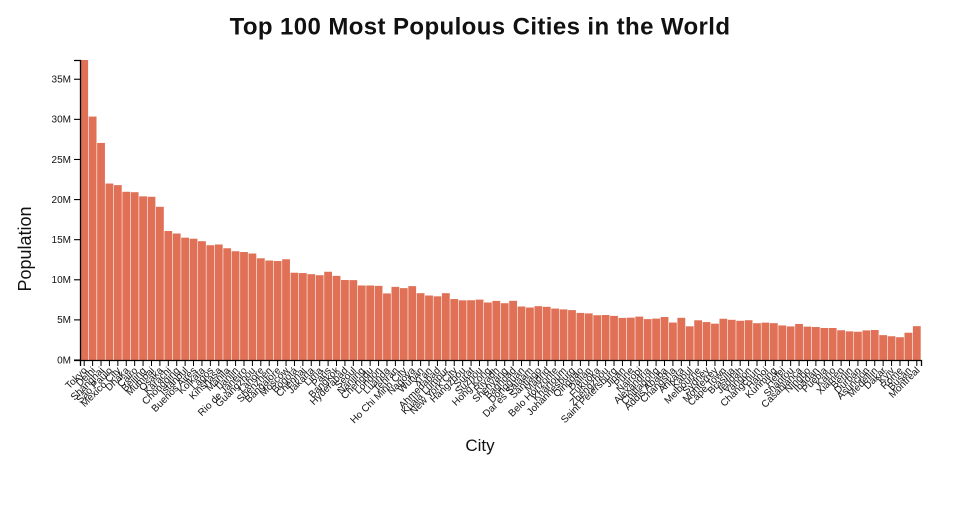 Image resolution: width=960 pixels, height=505 pixels. Describe the element at coordinates (61, 280) in the screenshot. I see `svg-text: 10M` at that location.